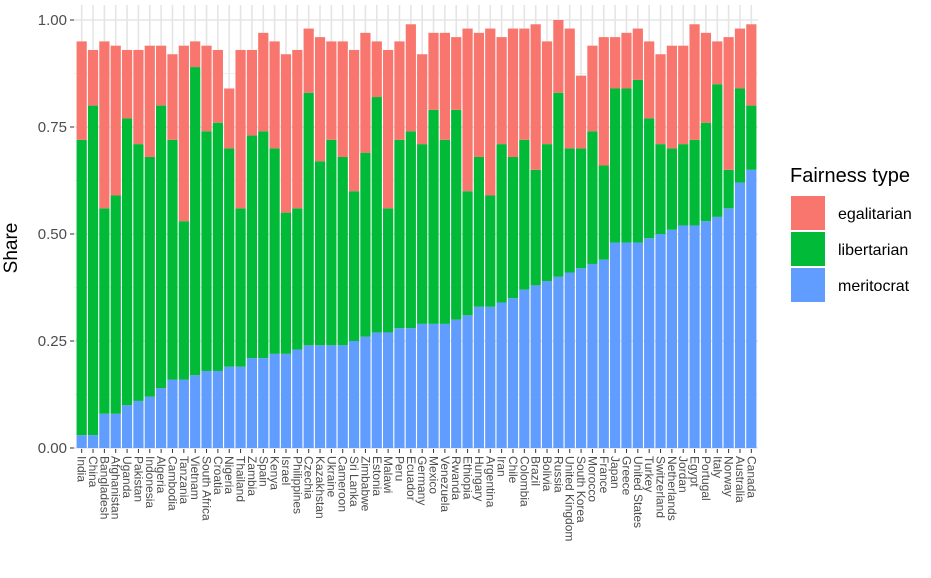  Describe the element at coordinates (11, 248) in the screenshot. I see `y-axis-label: Share` at that location.